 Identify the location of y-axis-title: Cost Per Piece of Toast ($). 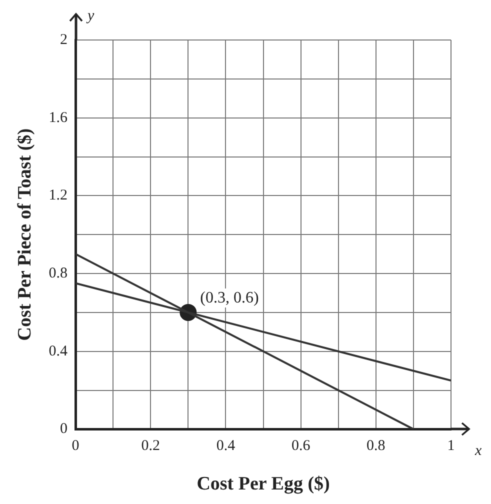
(25, 234).